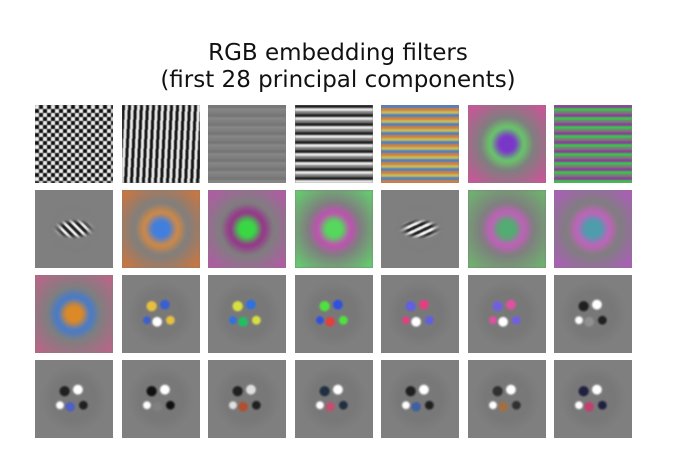 The height and width of the screenshot is (471, 676). I want to click on figure-title-line-2: (first 28 principal components), so click(338, 80).